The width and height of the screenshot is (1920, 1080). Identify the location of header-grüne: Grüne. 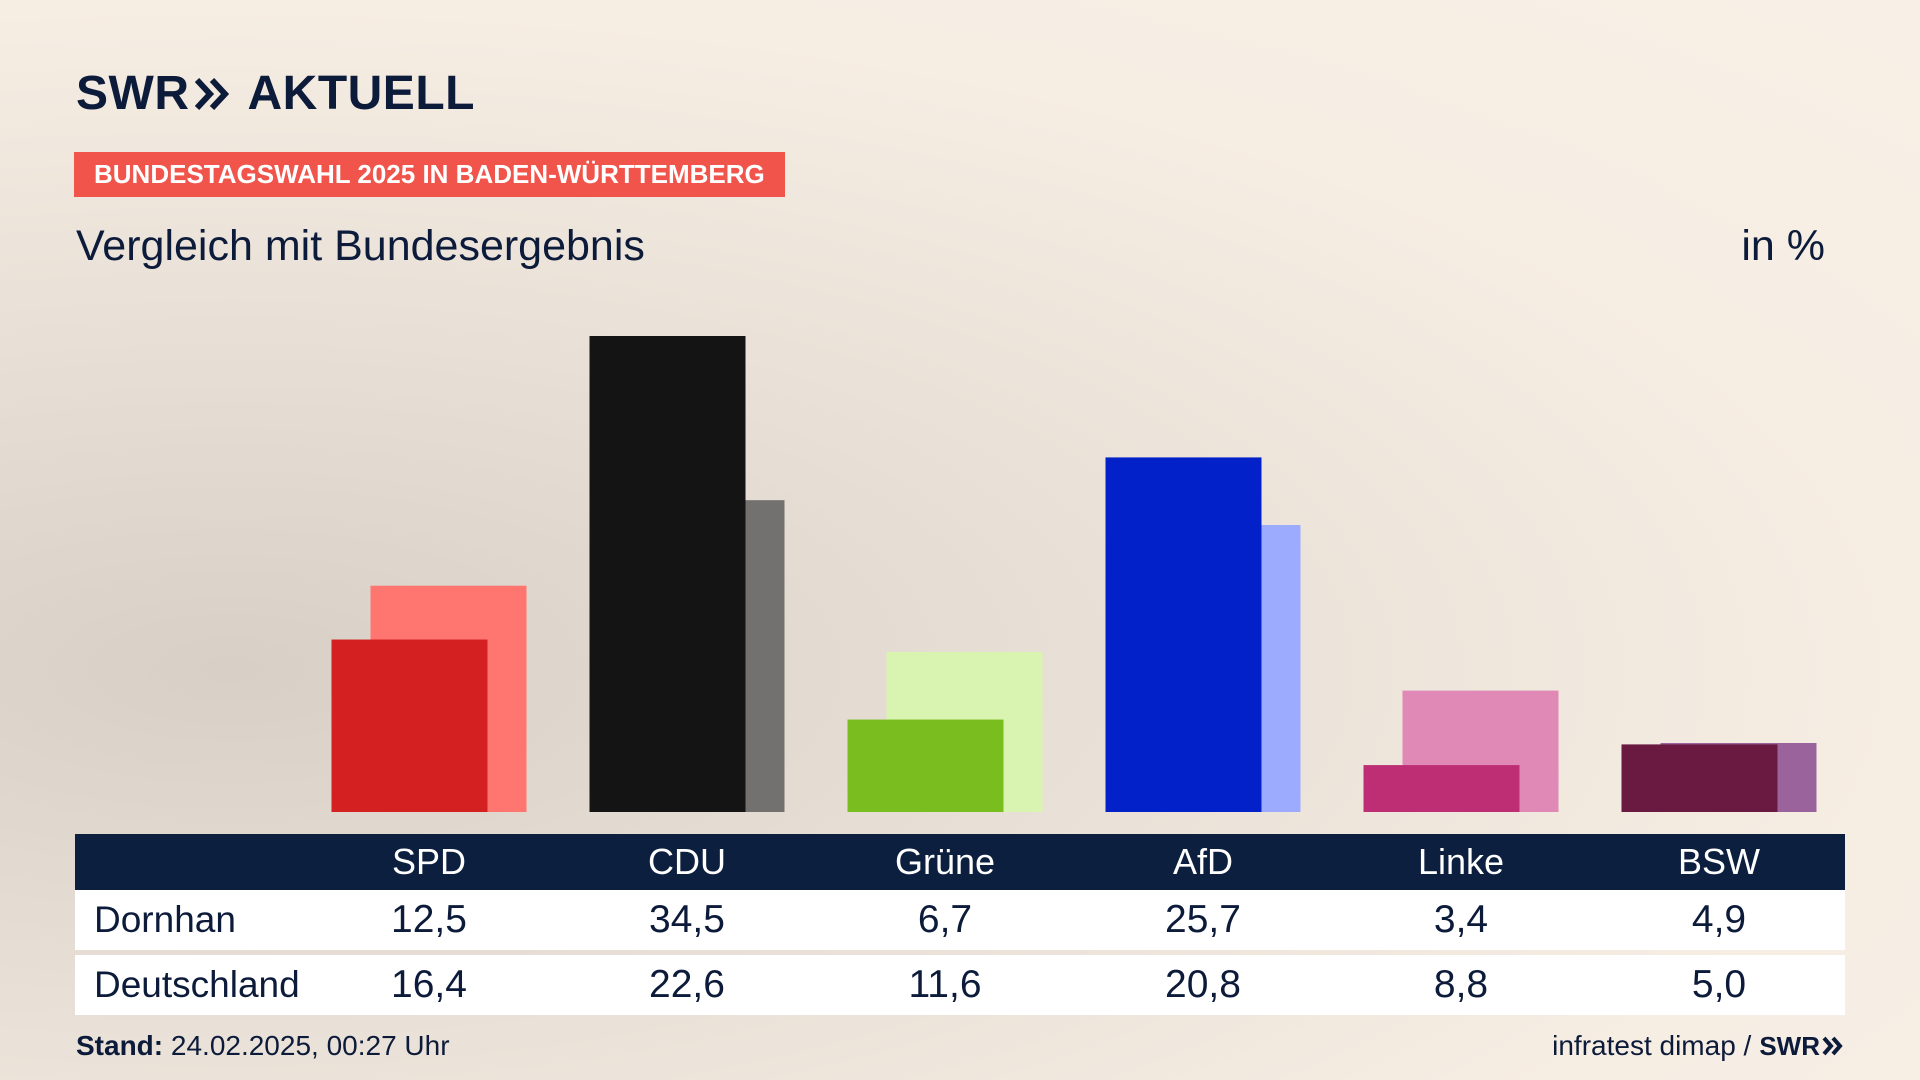
(945, 861).